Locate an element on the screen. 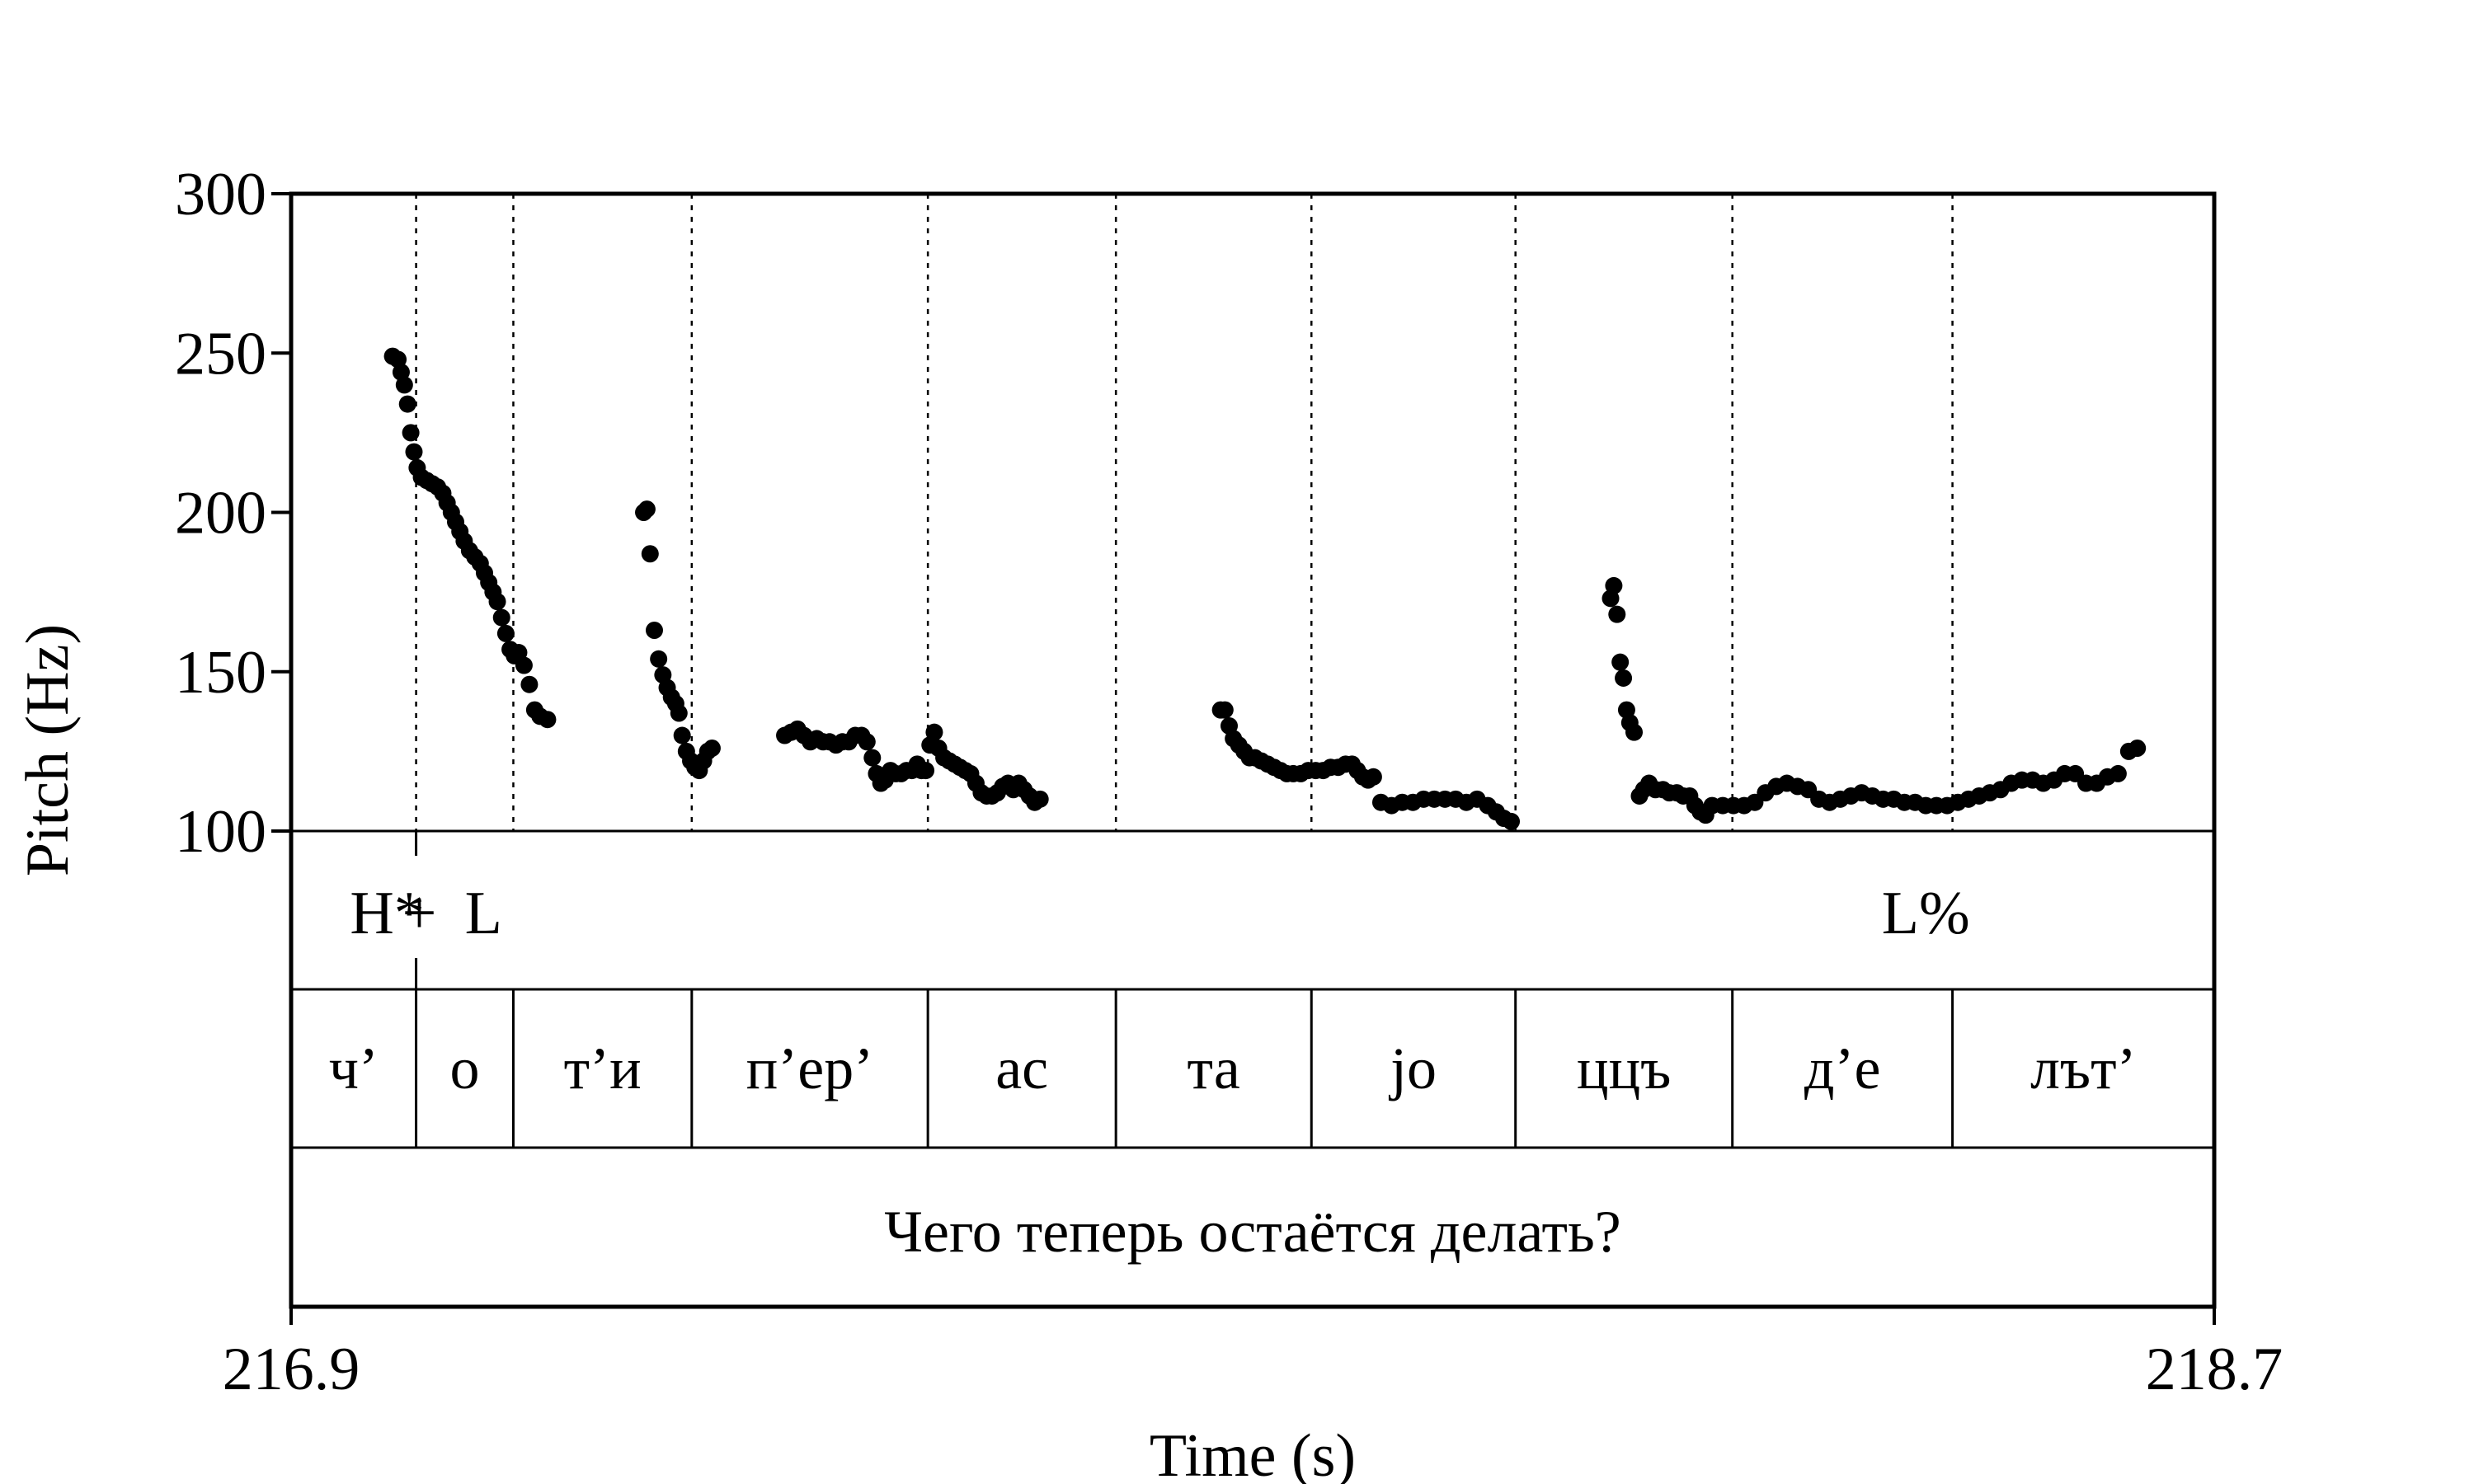 This screenshot has height=1484, width=2474. segment-label: та is located at coordinates (1214, 1068).